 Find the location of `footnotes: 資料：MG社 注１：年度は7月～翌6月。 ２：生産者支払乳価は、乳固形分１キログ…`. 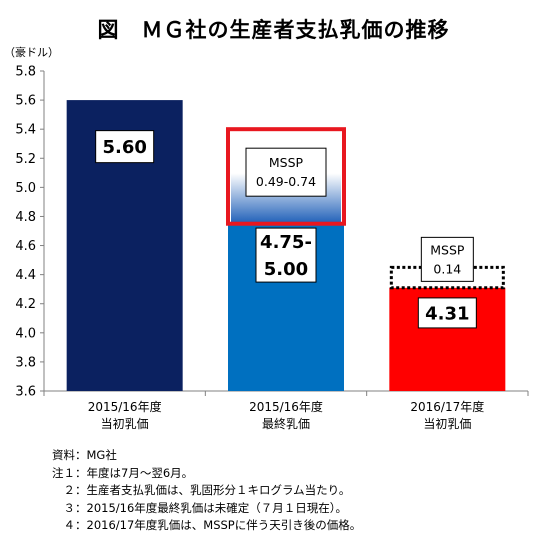

footnotes: 資料：MG社 注１：年度は7月～翌6月。 ２：生産者支払乳価は、乳固形分１キログ… is located at coordinates (206, 491).